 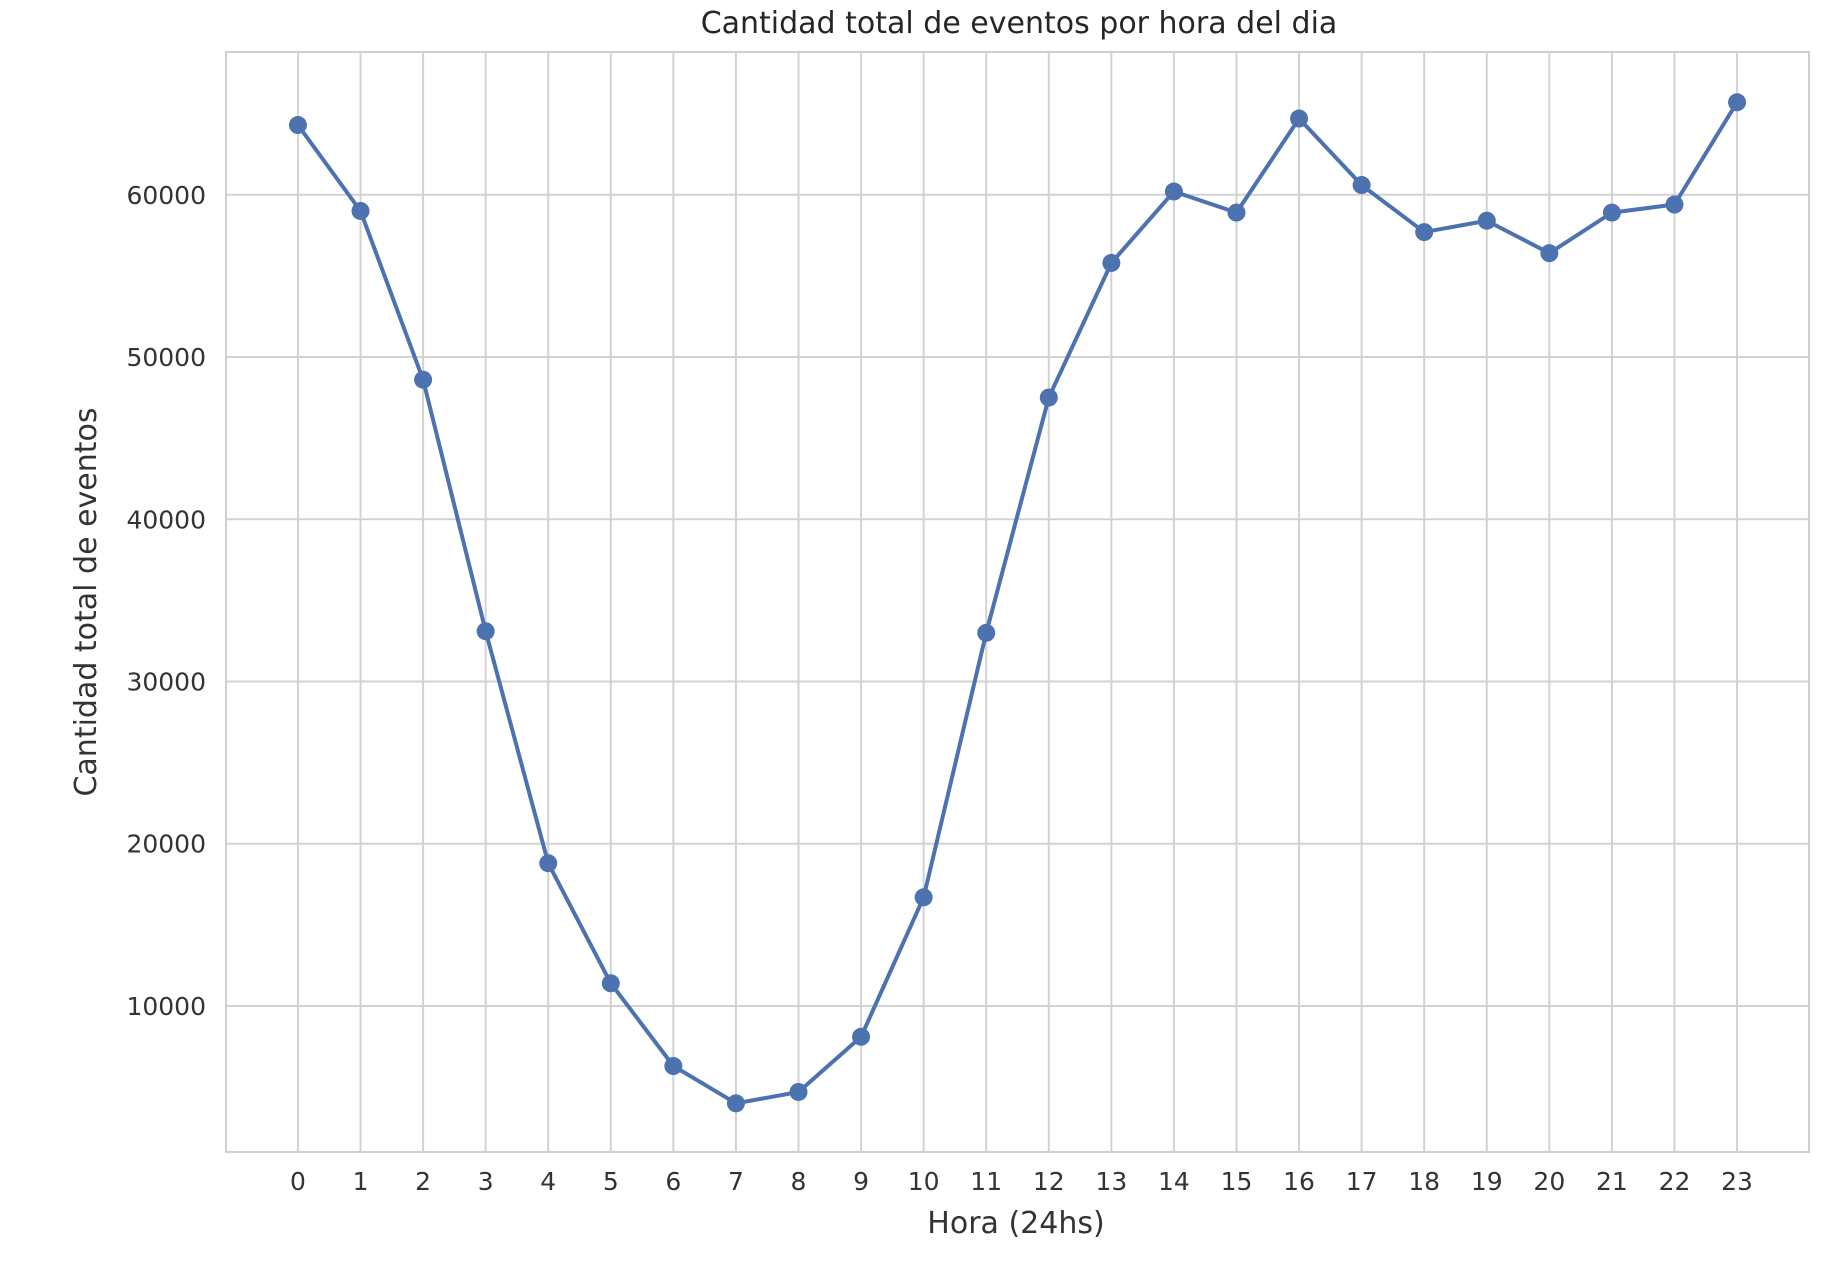 What do you see at coordinates (486, 1181) in the screenshot?
I see `x-tick-label: 3` at bounding box center [486, 1181].